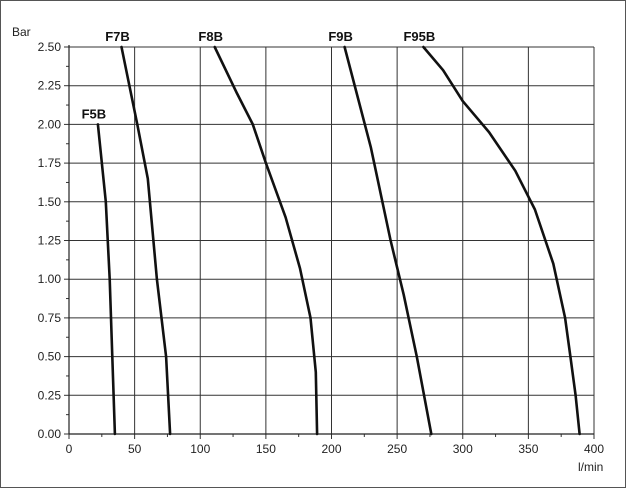  I want to click on x-tick-label: 350, so click(528, 449).